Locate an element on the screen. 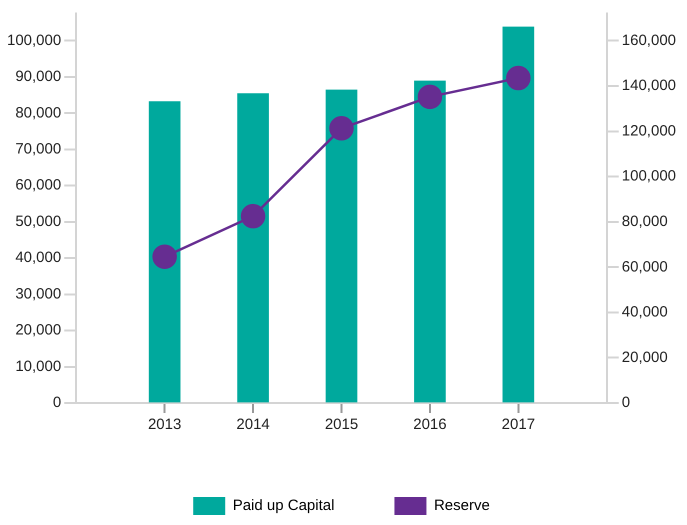  x-tick-label: 2013 is located at coordinates (165, 425).